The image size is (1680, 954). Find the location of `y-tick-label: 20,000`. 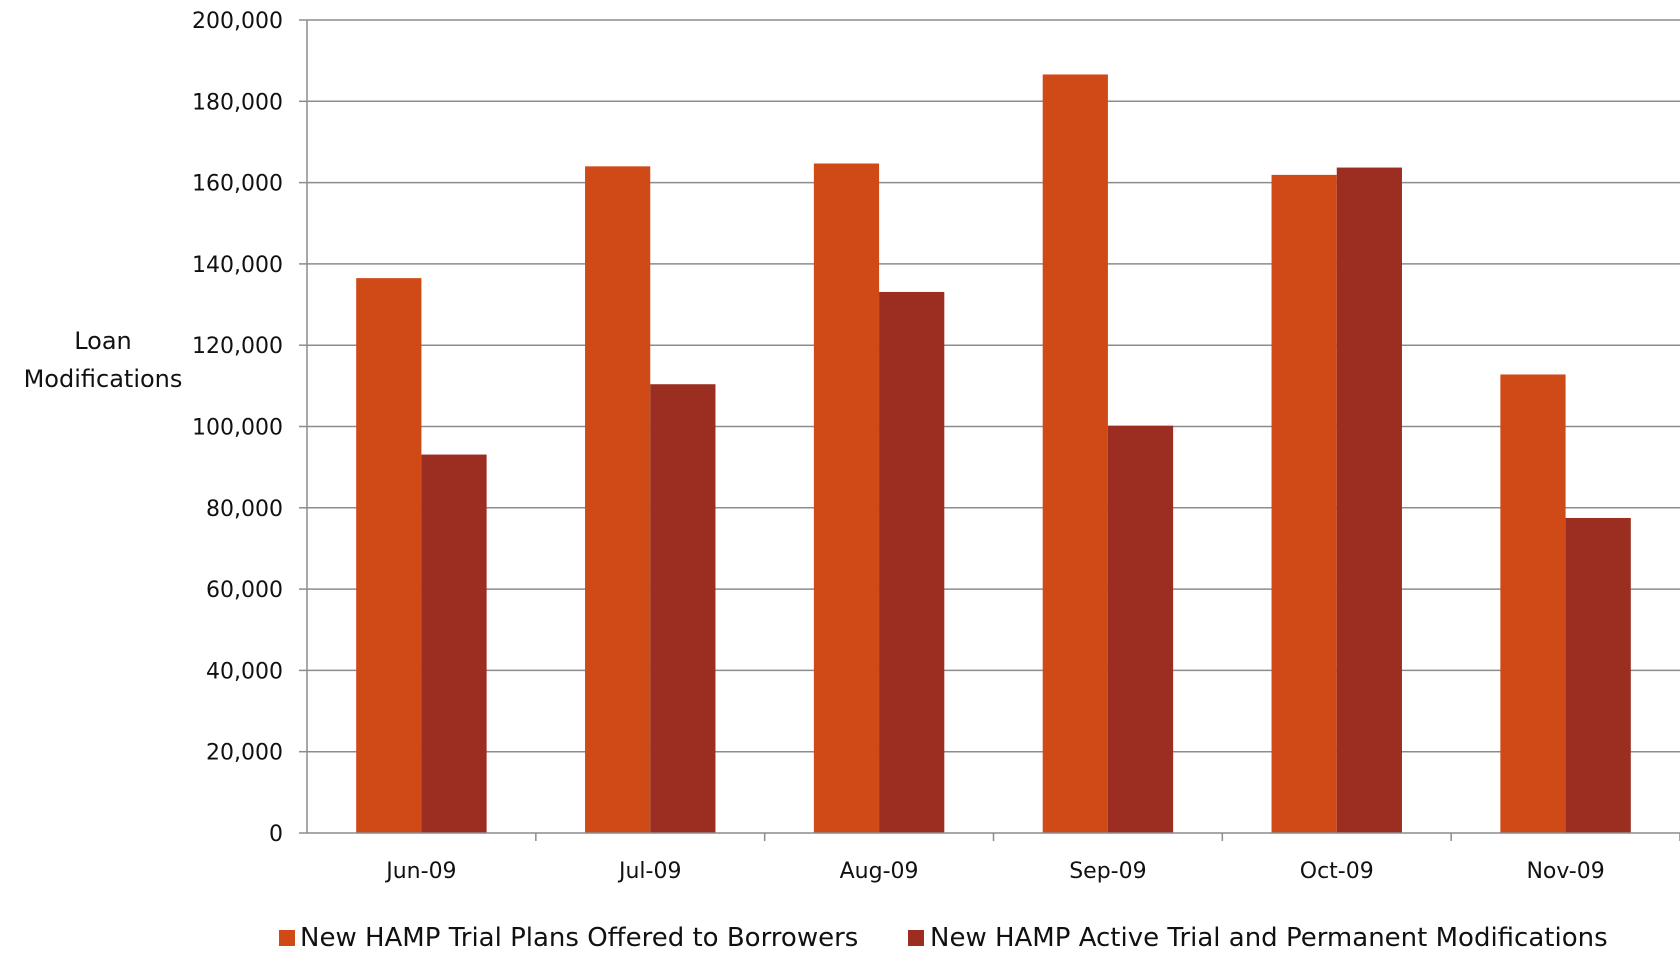

y-tick-label: 20,000 is located at coordinates (244, 753).